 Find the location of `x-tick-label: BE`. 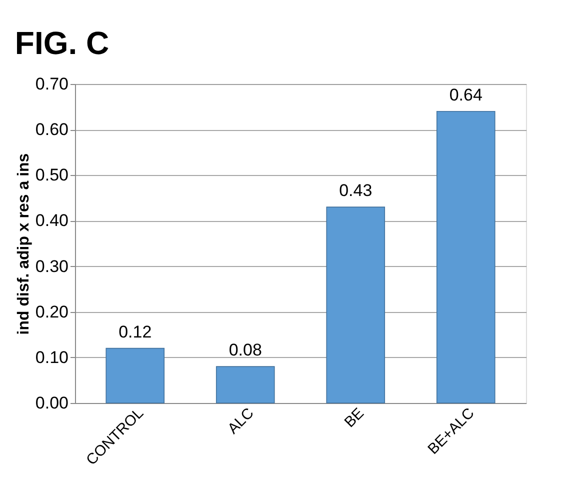

x-tick-label: BE is located at coordinates (354, 417).